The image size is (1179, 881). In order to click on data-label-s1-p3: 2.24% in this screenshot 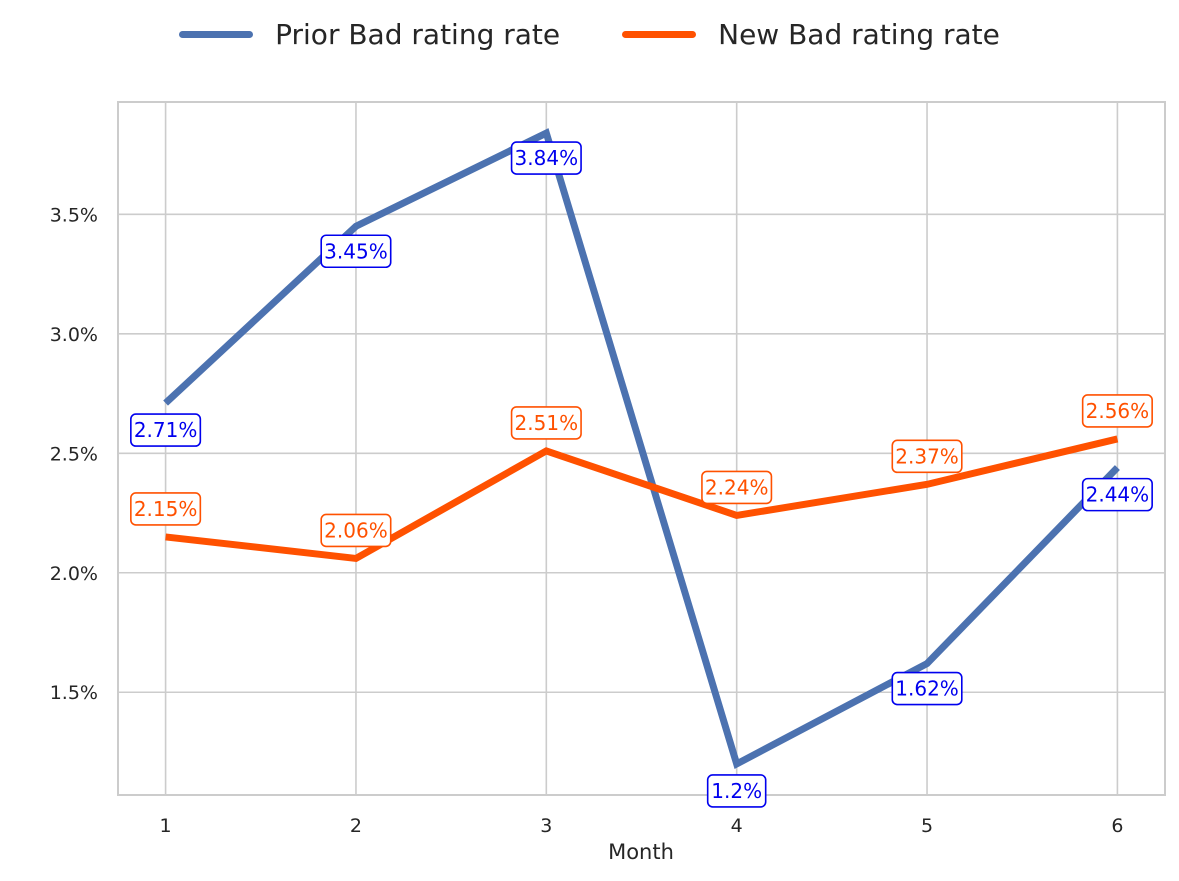, I will do `click(737, 487)`.